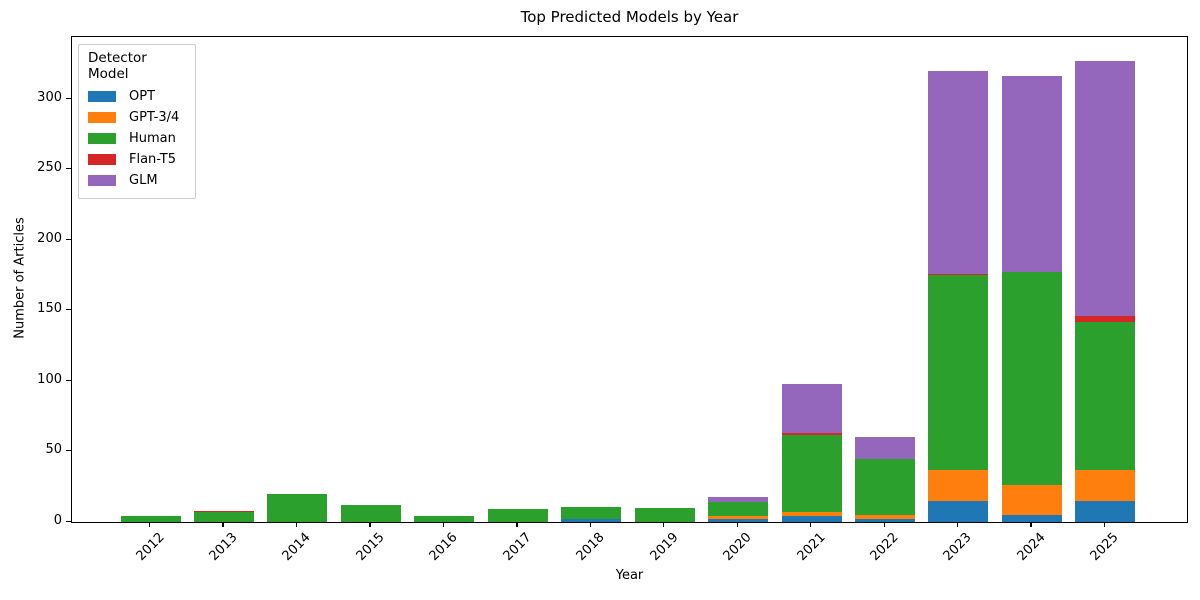 The width and height of the screenshot is (1200, 600). What do you see at coordinates (811, 434) in the screenshot?
I see `bar-segment-flan-t5-2021` at bounding box center [811, 434].